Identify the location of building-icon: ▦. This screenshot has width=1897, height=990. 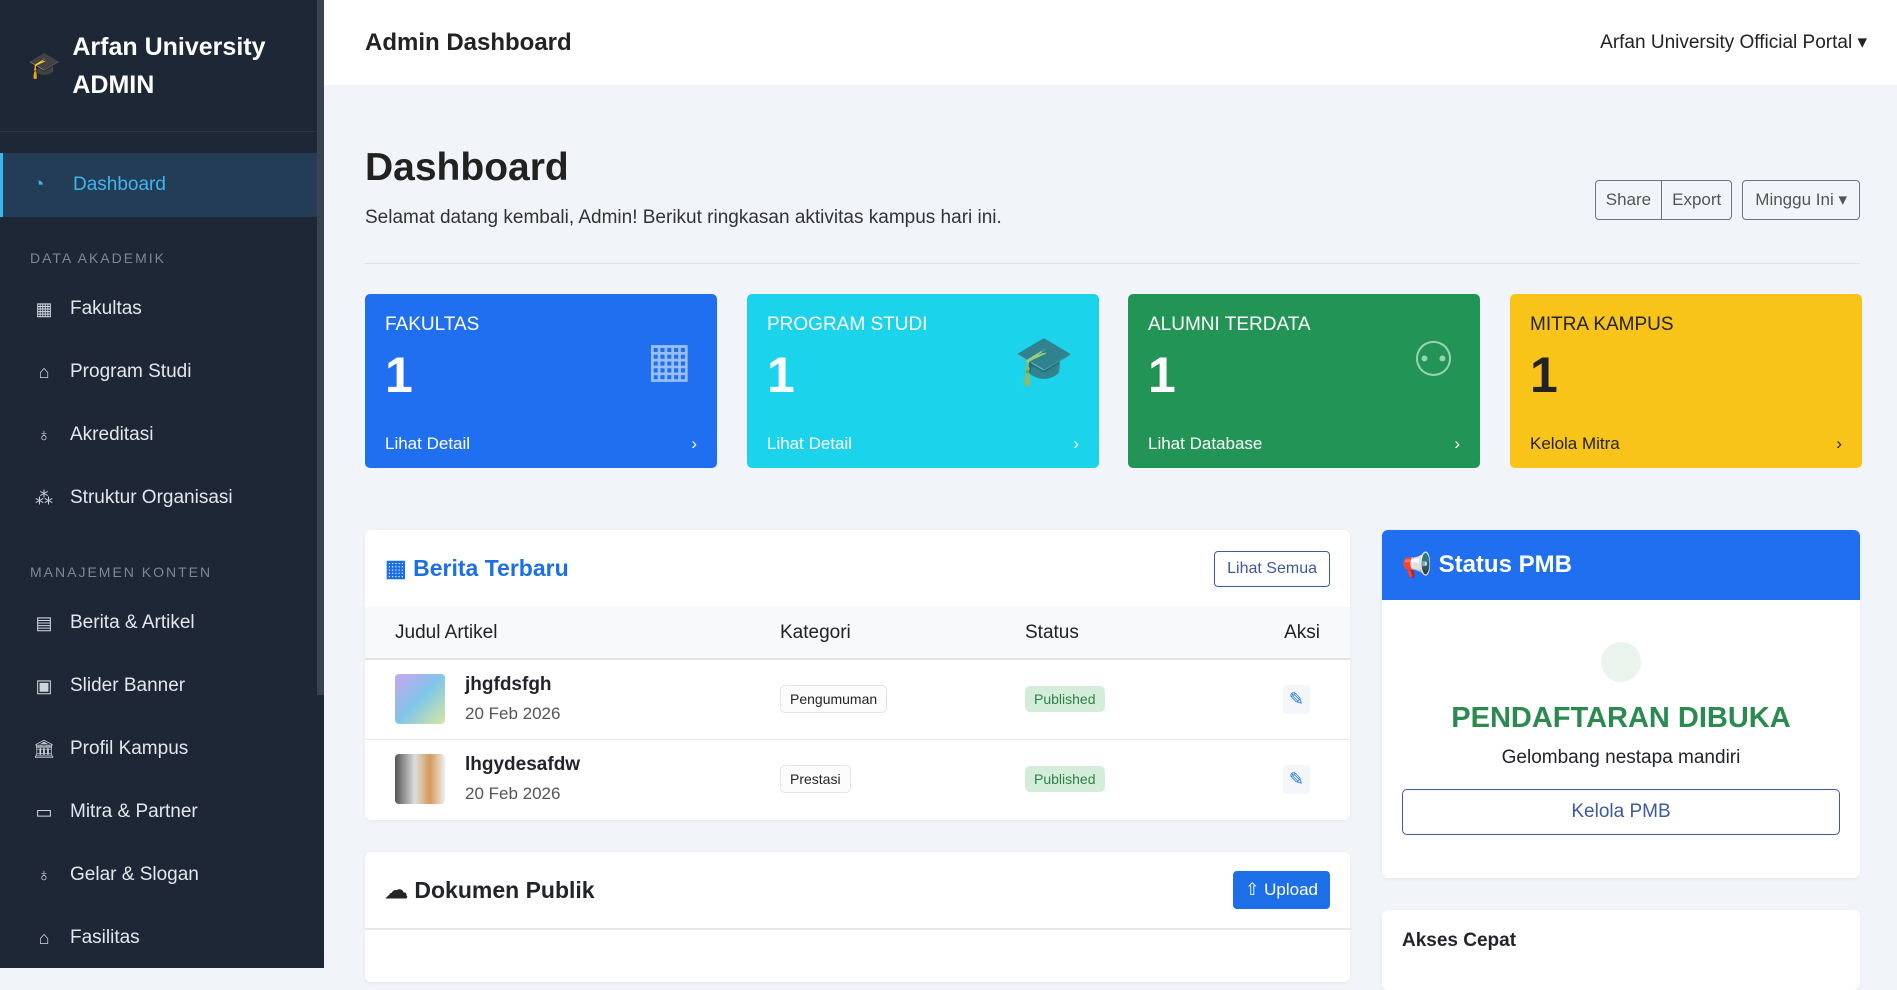
(44, 308).